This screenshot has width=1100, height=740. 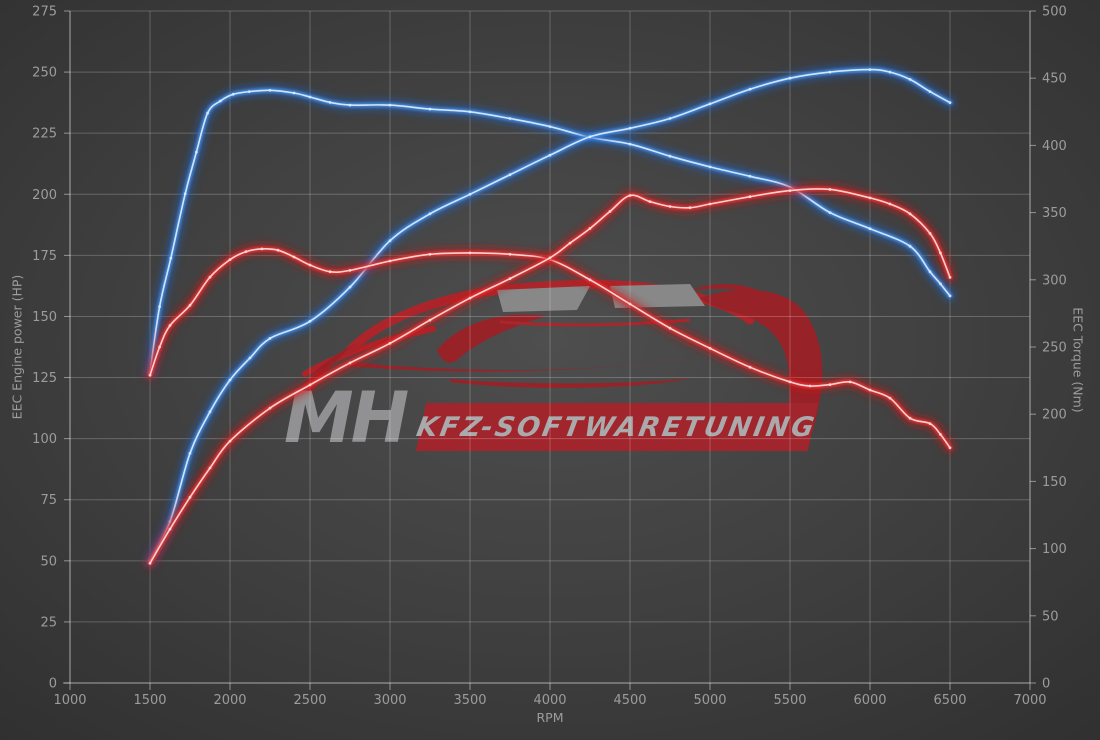 What do you see at coordinates (44, 256) in the screenshot?
I see `y-left-tick-label: 175` at bounding box center [44, 256].